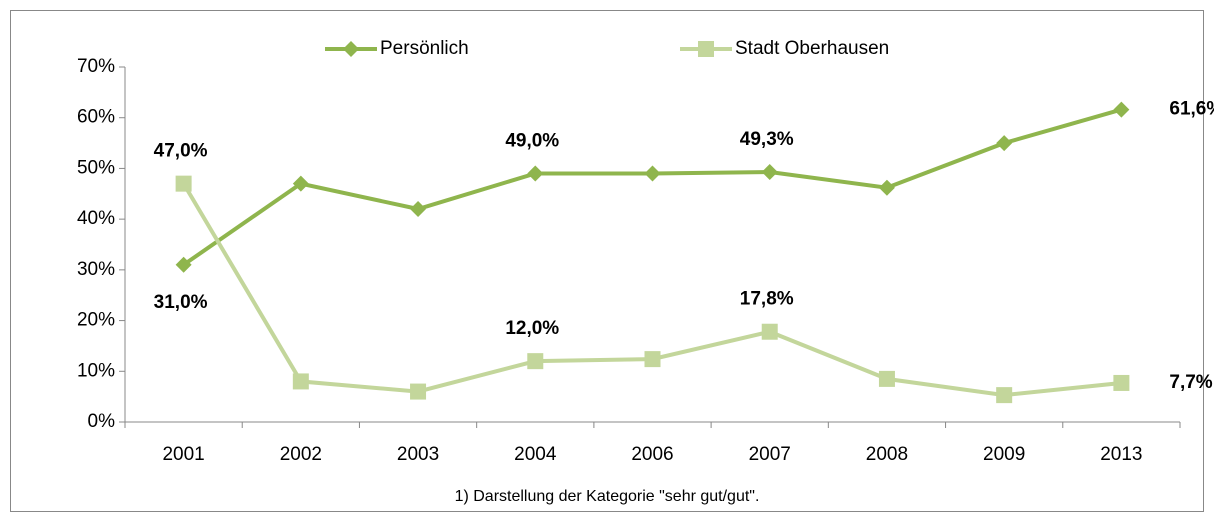  Describe the element at coordinates (181, 302) in the screenshot. I see `value-label: 31,0%` at that location.